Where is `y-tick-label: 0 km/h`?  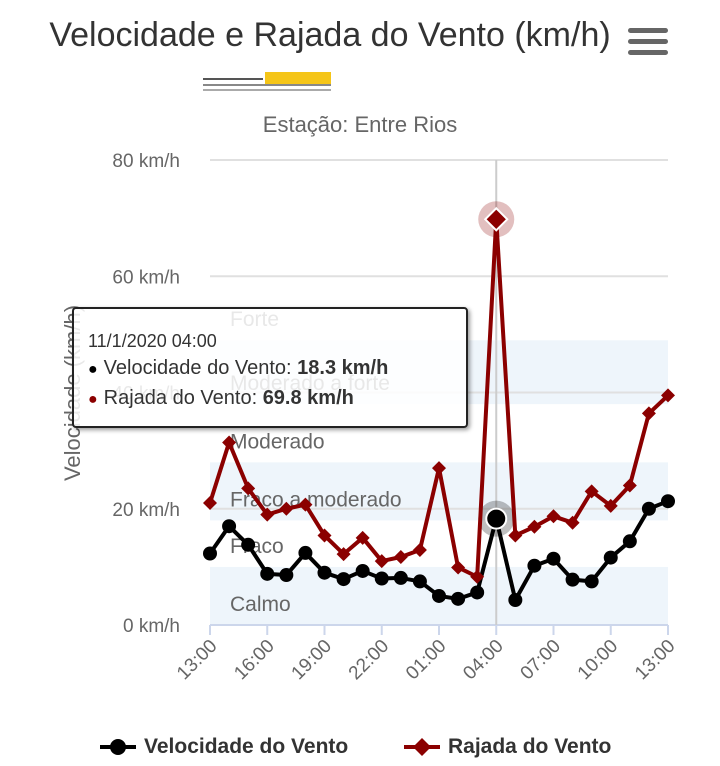 y-tick-label: 0 km/h is located at coordinates (151, 626).